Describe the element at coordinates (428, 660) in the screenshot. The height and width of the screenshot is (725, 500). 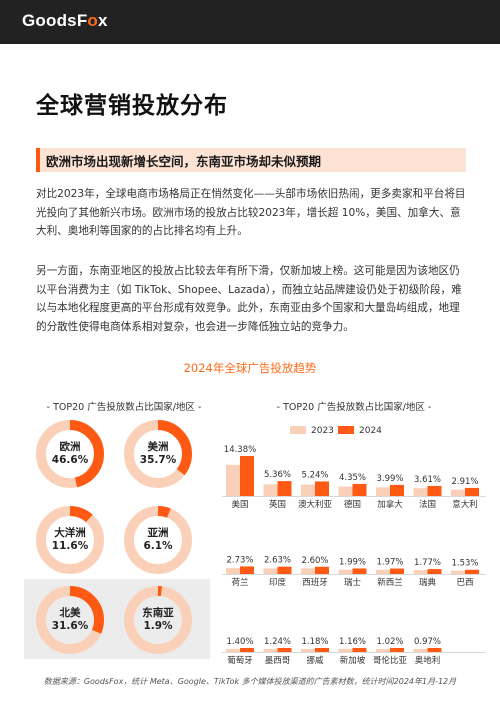
I see `category-label: 奥地利` at that location.